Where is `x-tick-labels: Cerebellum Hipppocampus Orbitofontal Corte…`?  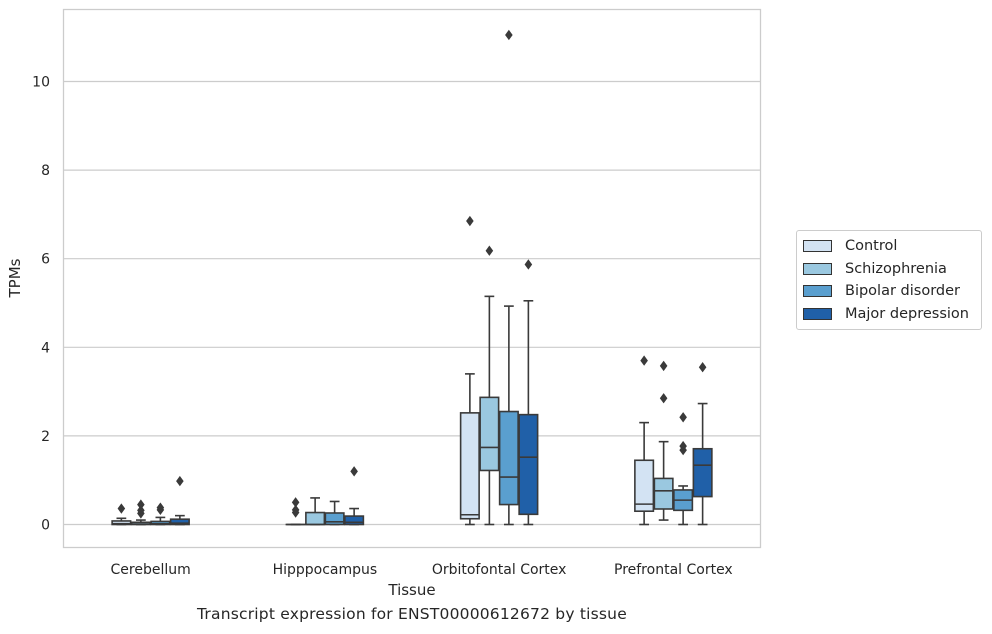
x-tick-labels: Cerebellum Hipppocampus Orbitofontal Corte… is located at coordinates (422, 570).